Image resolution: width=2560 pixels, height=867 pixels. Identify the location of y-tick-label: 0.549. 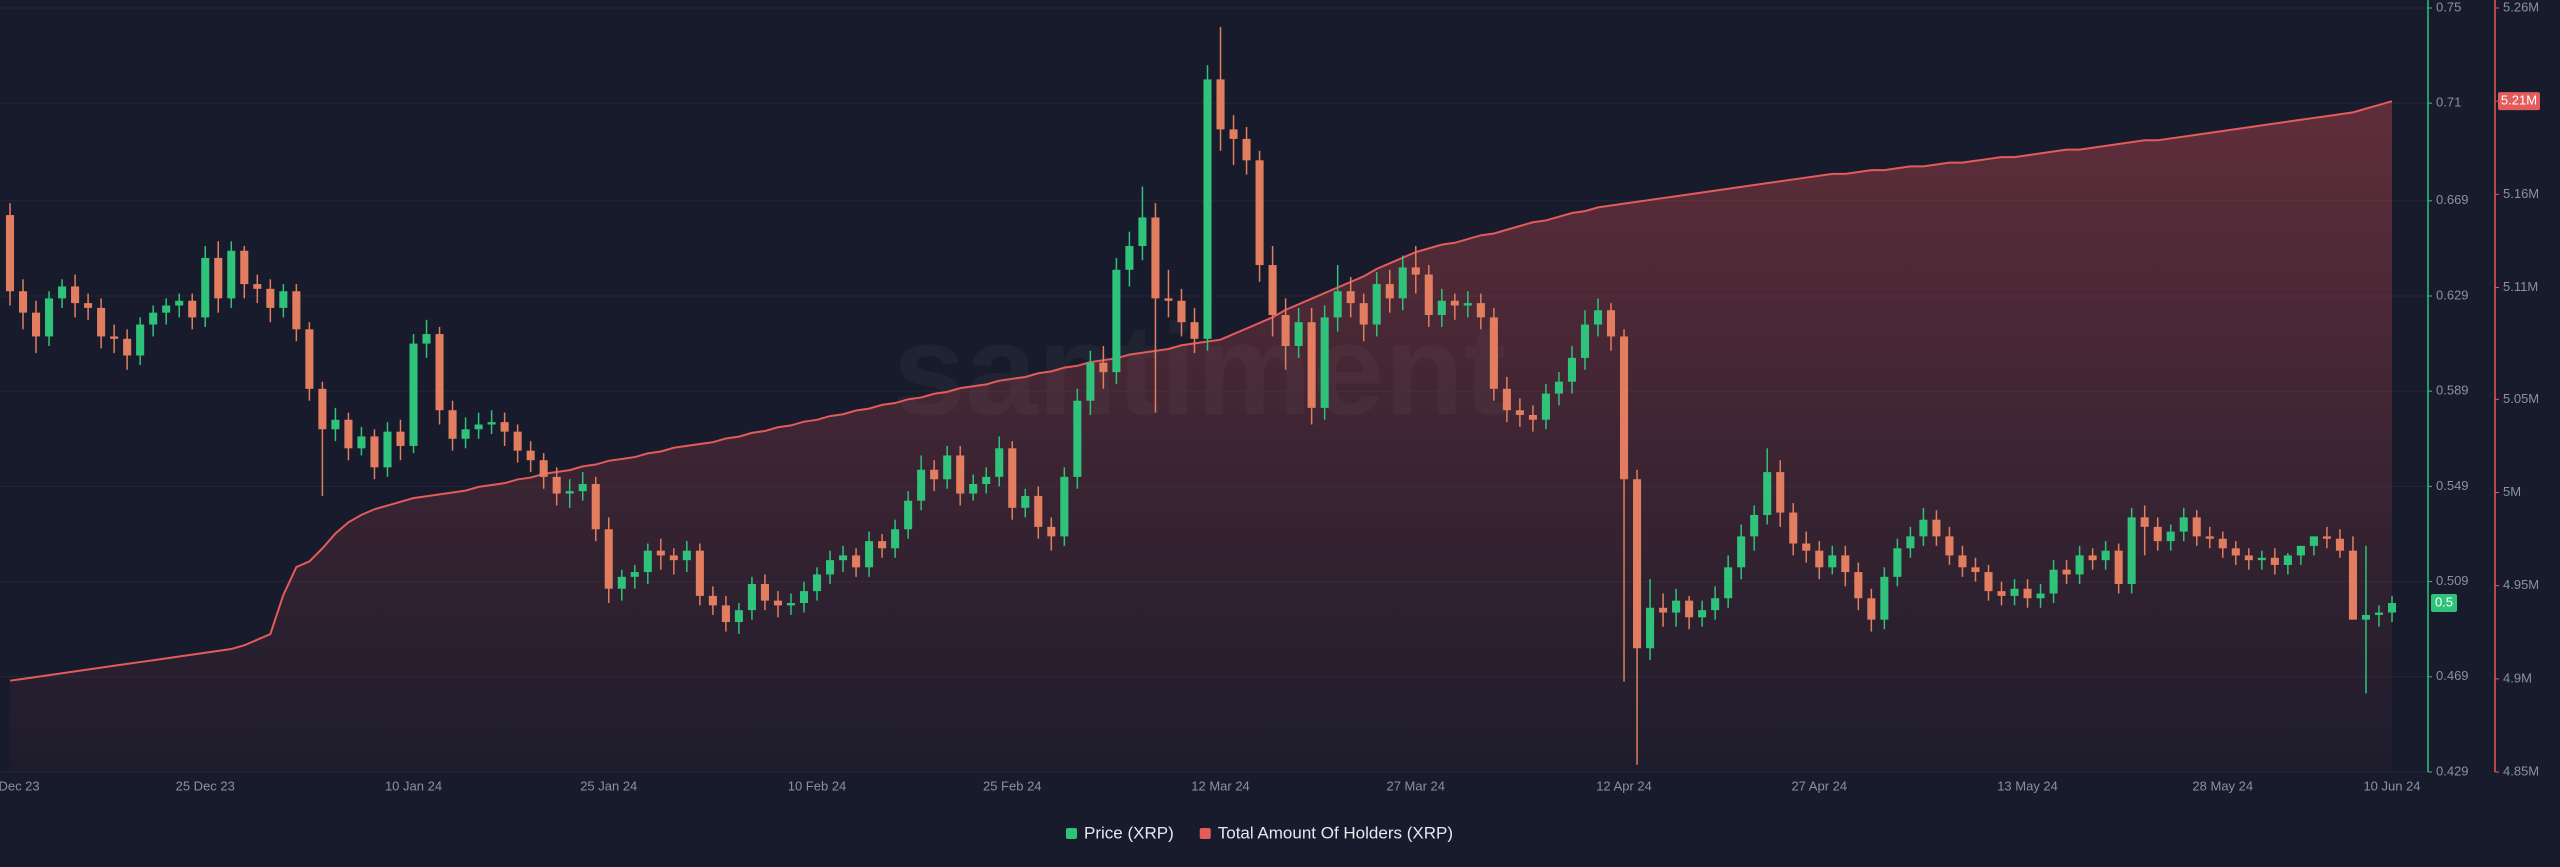
(2452, 485).